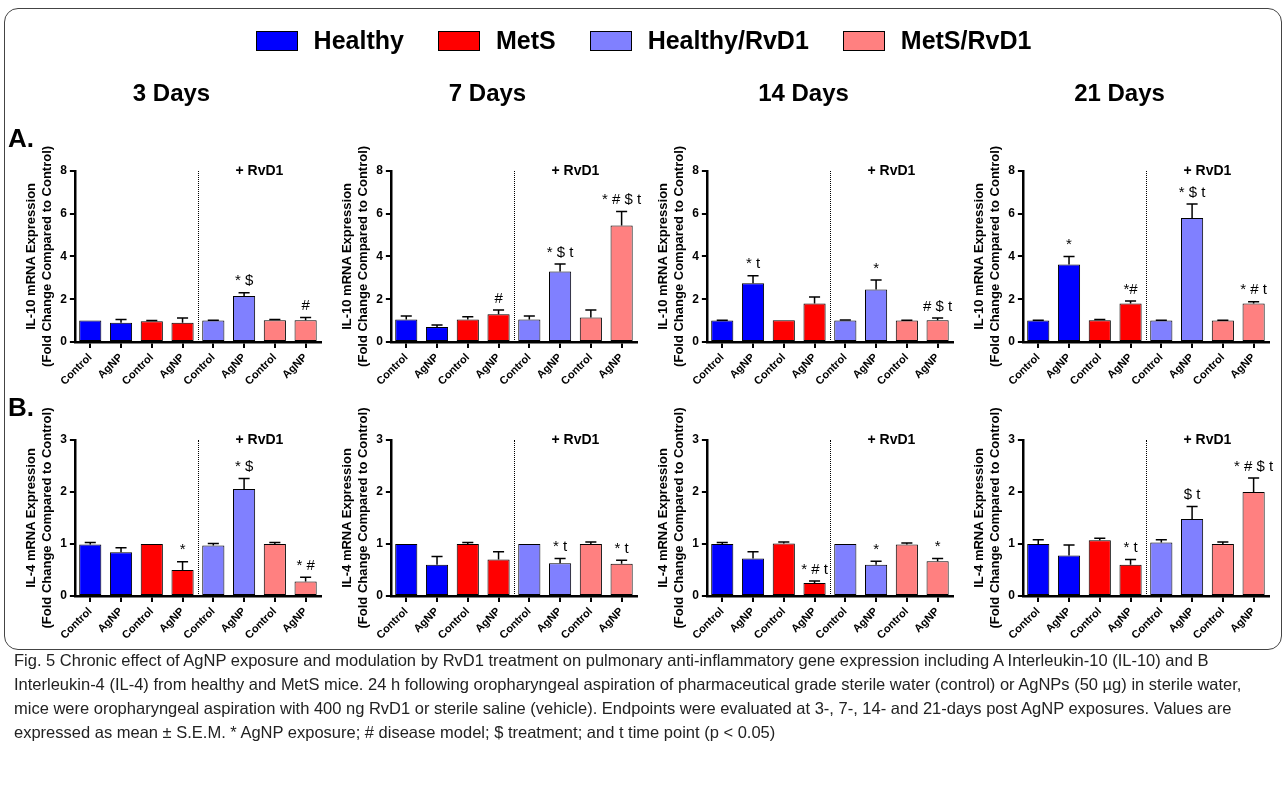  Describe the element at coordinates (171, 93) in the screenshot. I see `chart-title: 3 Days` at that location.